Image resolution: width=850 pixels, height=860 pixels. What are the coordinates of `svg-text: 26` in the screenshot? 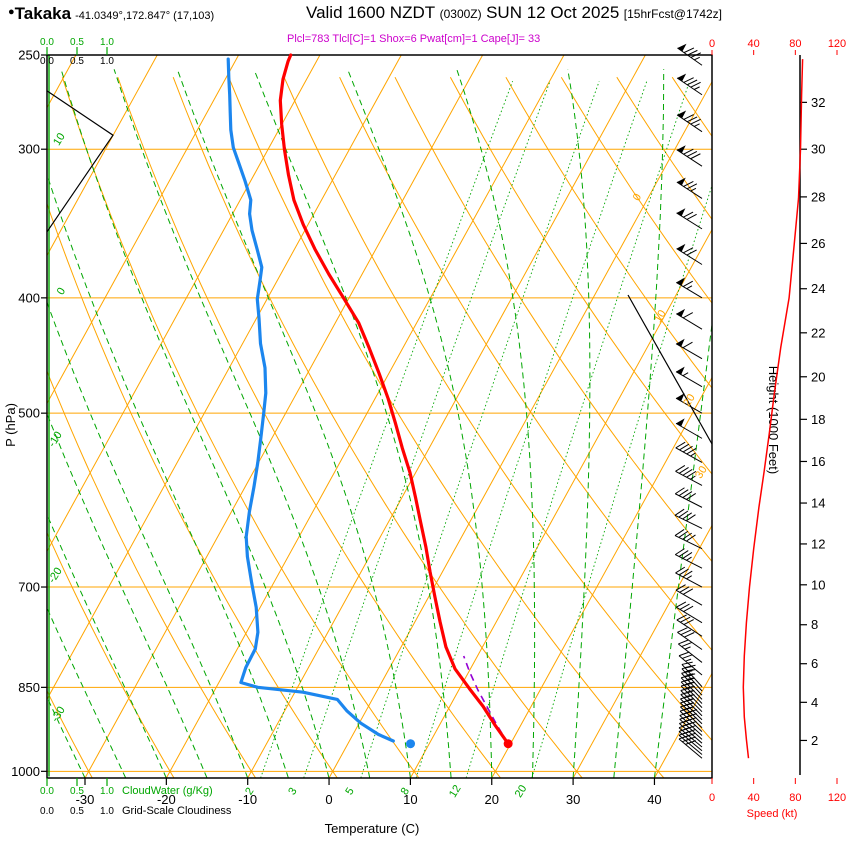 It's located at (818, 243).